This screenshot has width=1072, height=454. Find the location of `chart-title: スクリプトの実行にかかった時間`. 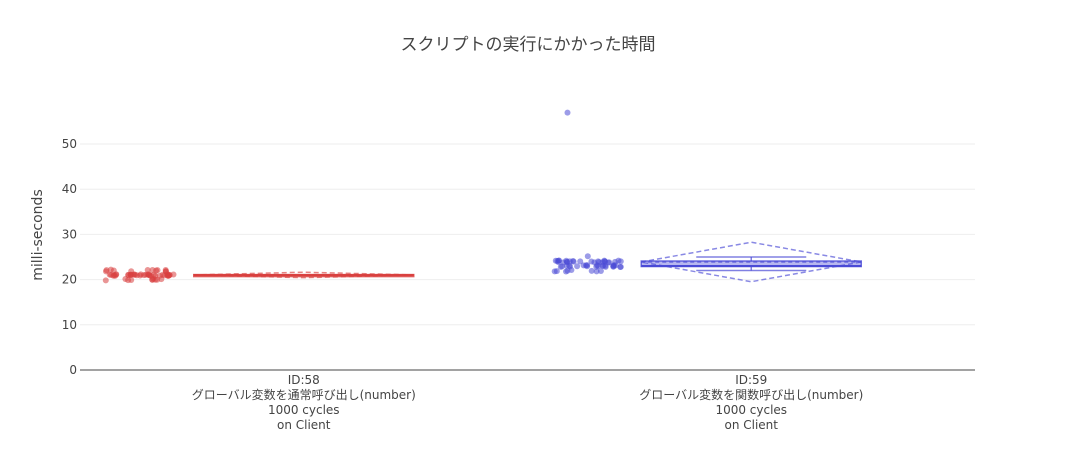

chart-title: スクリプトの実行にかかった時間 is located at coordinates (528, 45).